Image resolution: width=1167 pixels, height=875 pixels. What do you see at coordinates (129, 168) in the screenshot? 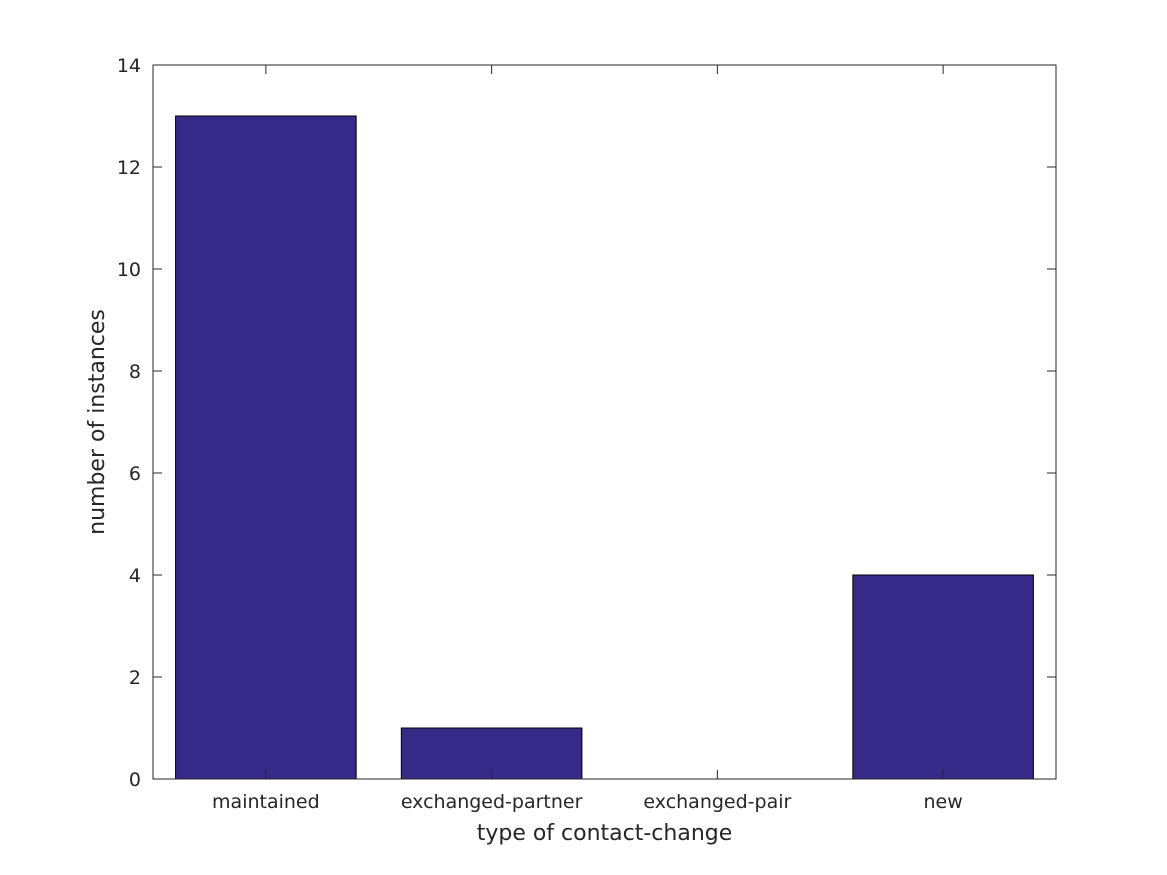
I see `y-tick-label: 12` at bounding box center [129, 168].